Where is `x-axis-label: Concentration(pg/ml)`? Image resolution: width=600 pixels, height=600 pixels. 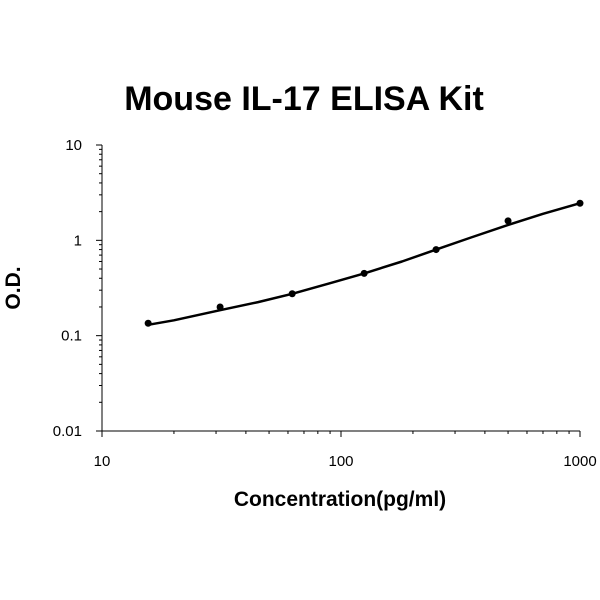
x-axis-label: Concentration(pg/ml) is located at coordinates (340, 499).